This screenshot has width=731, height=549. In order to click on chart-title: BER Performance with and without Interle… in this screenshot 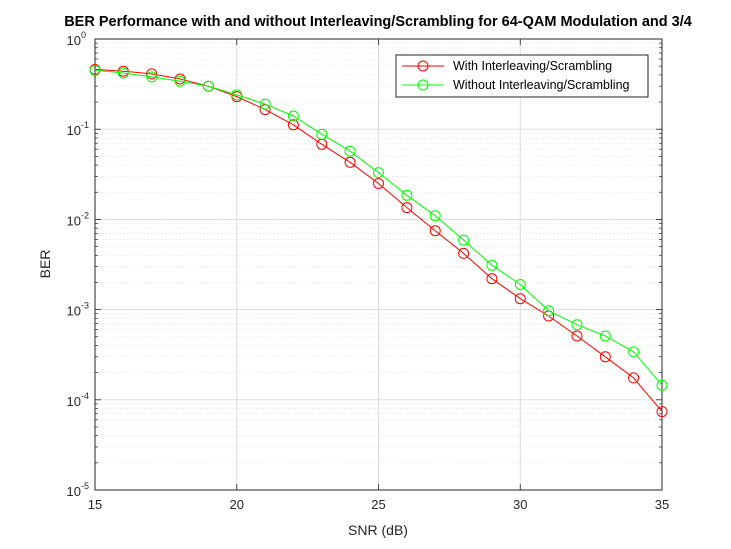, I will do `click(378, 22)`.